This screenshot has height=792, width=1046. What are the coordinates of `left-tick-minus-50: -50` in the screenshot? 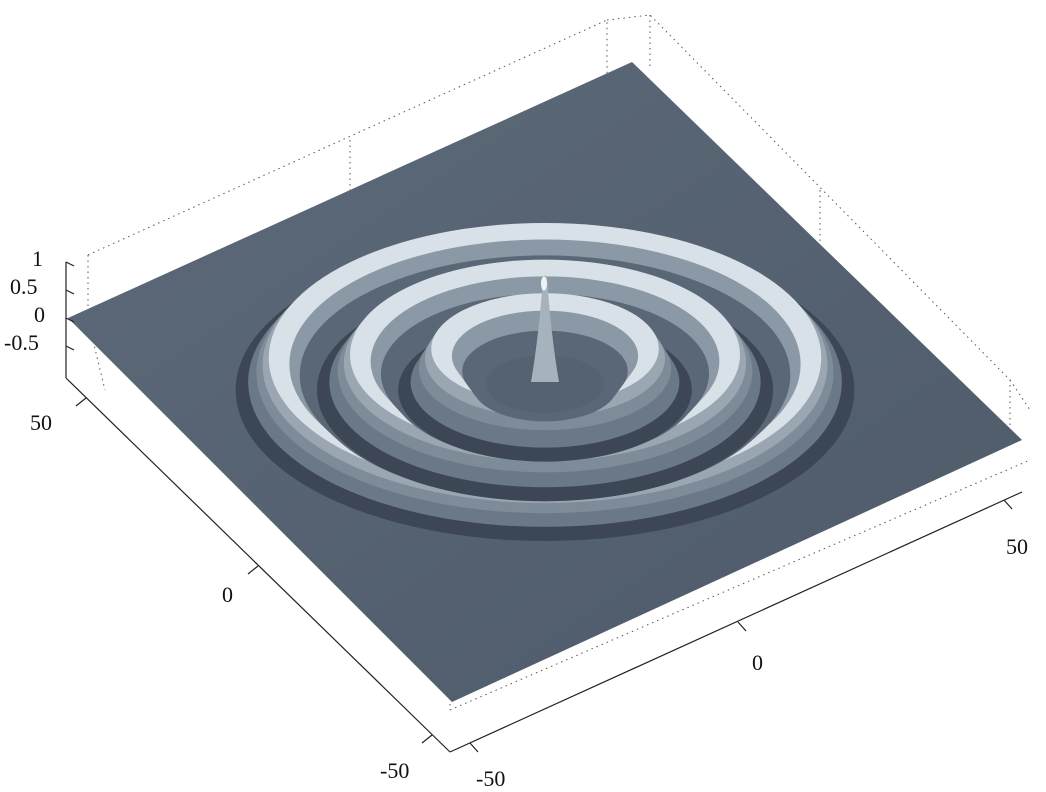 It's located at (394, 770).